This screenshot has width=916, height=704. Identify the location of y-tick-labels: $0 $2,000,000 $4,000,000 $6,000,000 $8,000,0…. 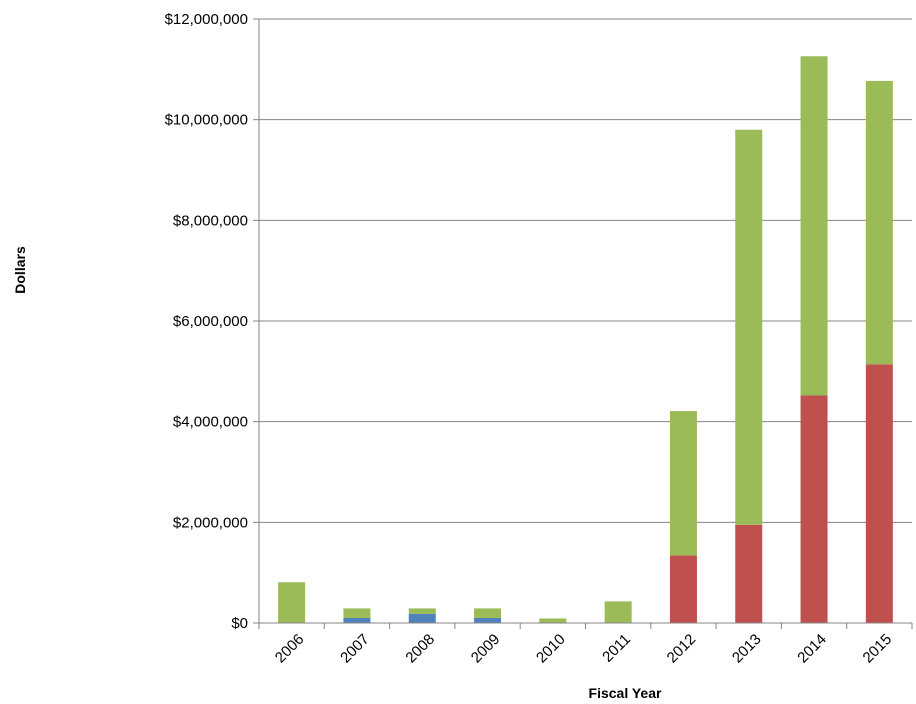
(206, 321).